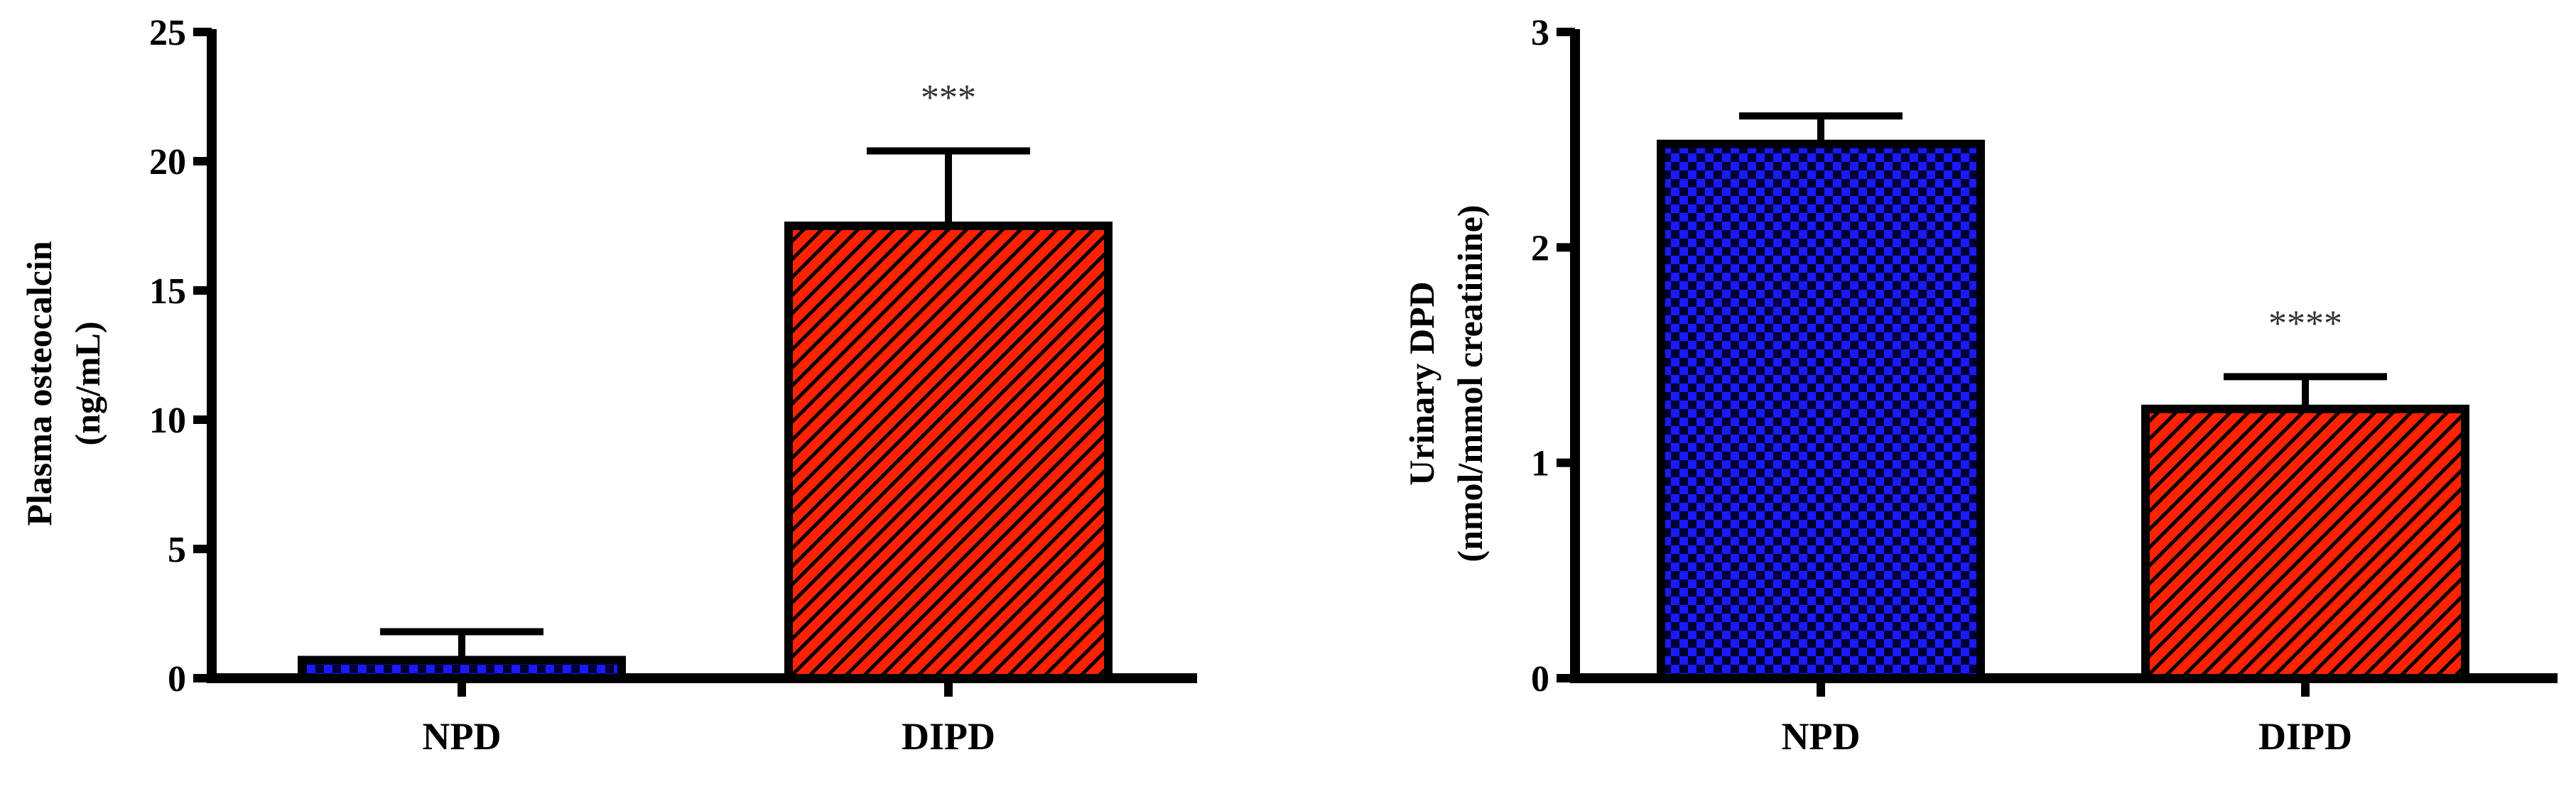  What do you see at coordinates (1540, 464) in the screenshot?
I see `y-tick-label: 1` at bounding box center [1540, 464].